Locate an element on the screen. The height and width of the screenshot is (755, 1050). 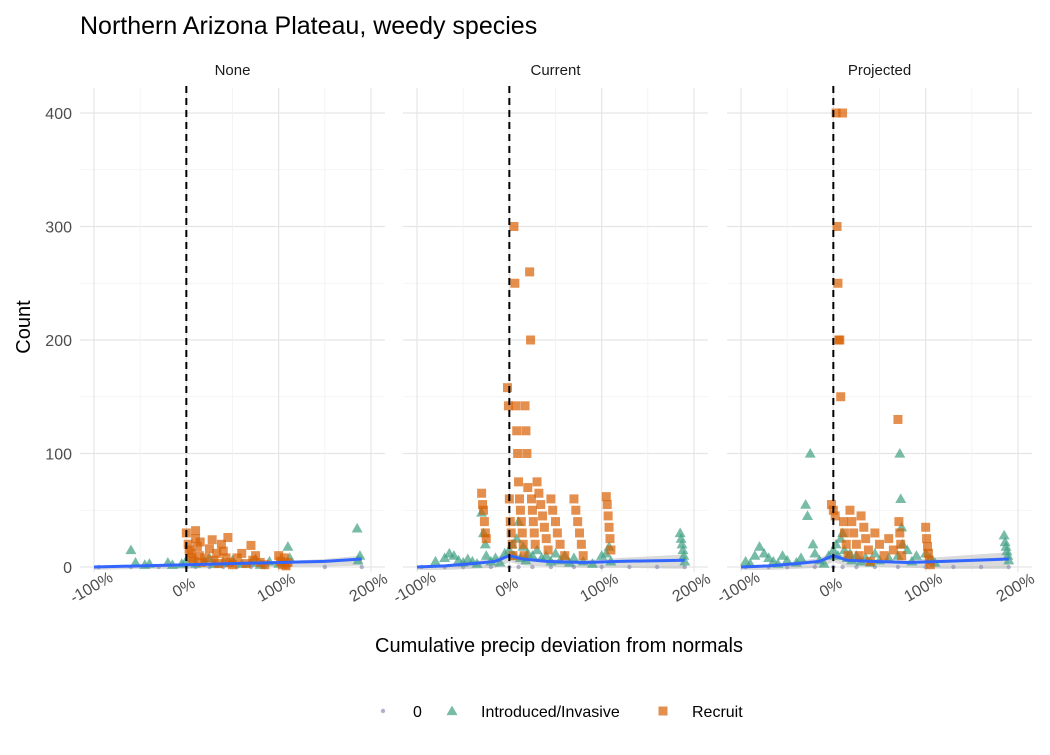
facet-strip-label: None is located at coordinates (233, 70).